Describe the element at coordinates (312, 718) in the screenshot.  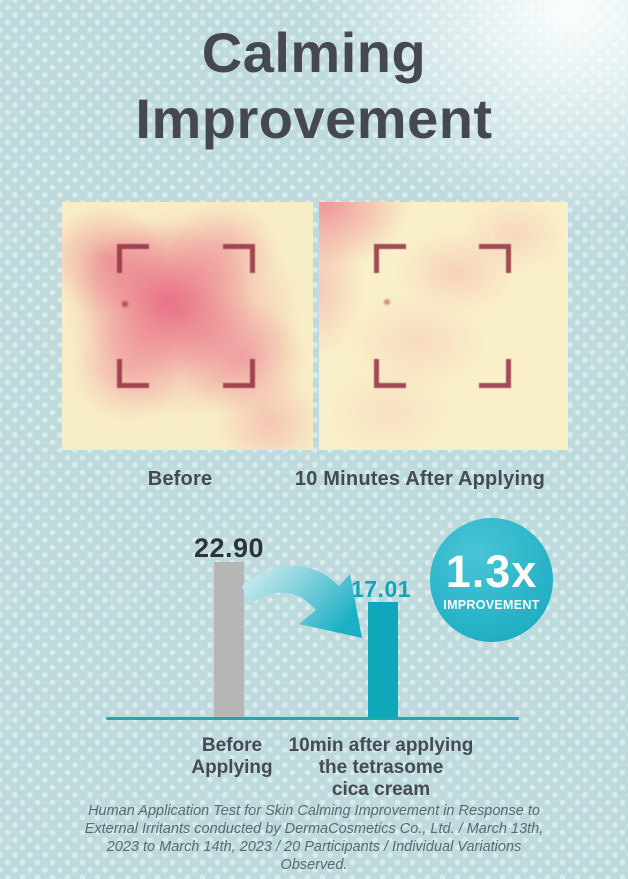
I see `x-axis-line` at that location.